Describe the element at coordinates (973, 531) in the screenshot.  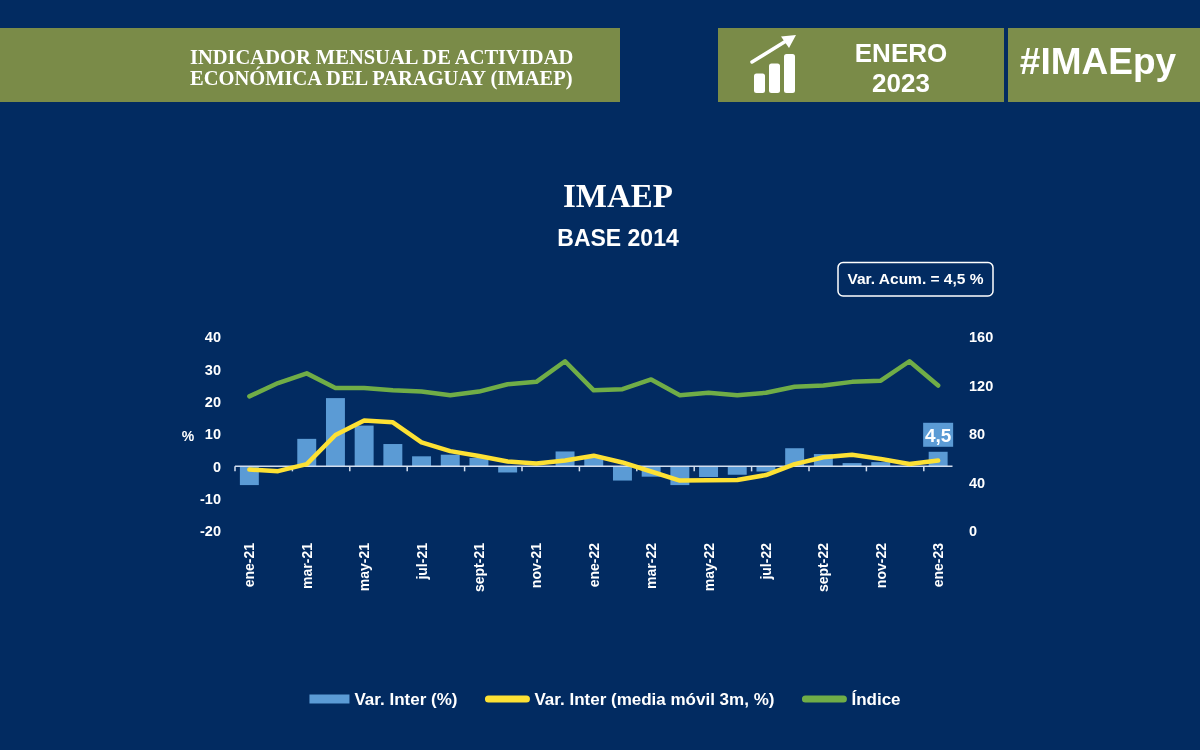
I see `y2-tick-label: 0` at that location.